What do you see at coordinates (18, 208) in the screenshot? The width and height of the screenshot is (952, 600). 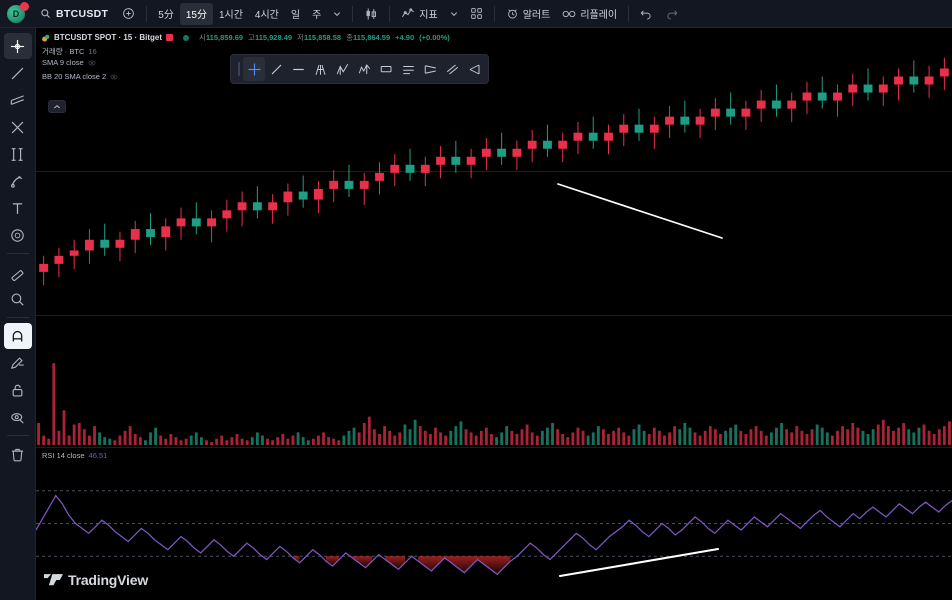 I see `sidebar-item-text` at bounding box center [18, 208].